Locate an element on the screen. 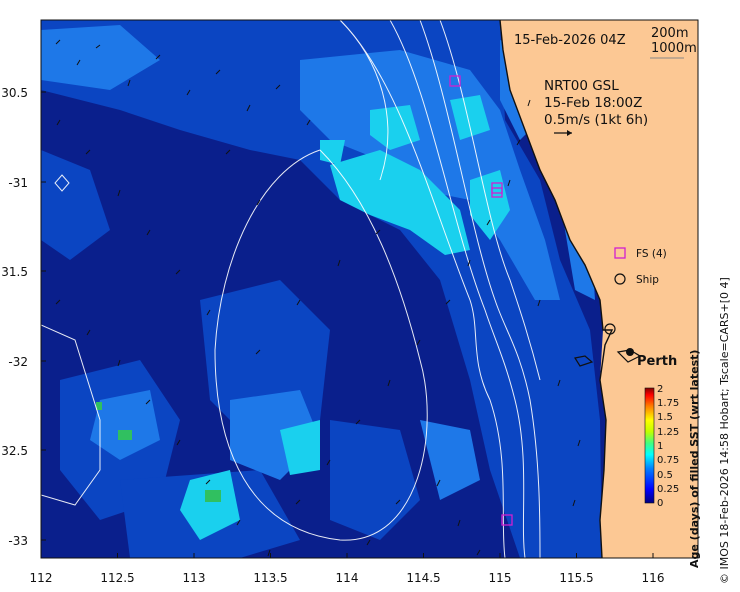 This screenshot has height=592, width=740. colorbar-label: Age (days) of filled SST (wrt latest) is located at coordinates (694, 459).